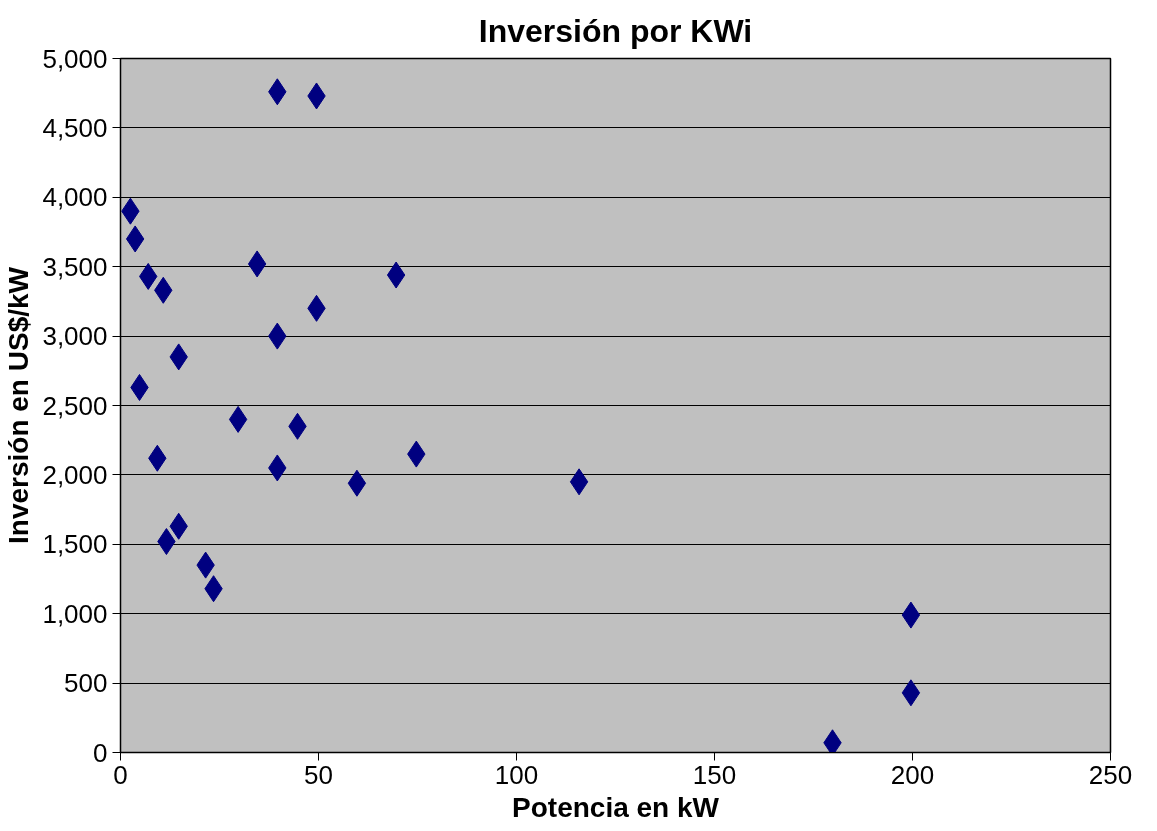 This screenshot has width=1157, height=831. What do you see at coordinates (75, 474) in the screenshot?
I see `y-tick-label: 2,000` at bounding box center [75, 474].